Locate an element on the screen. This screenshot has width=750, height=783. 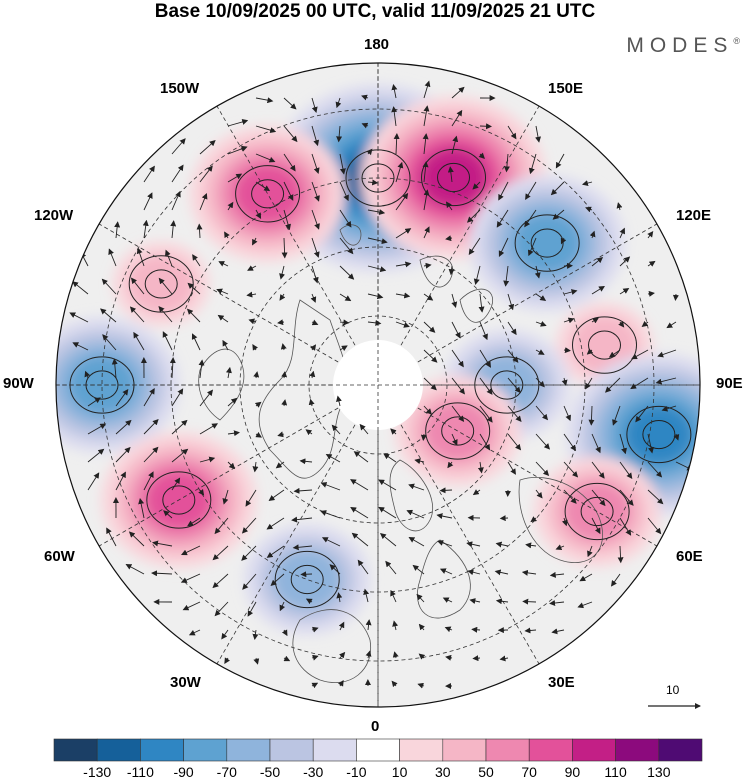
lon-label-30w: 30W is located at coordinates (185, 682).